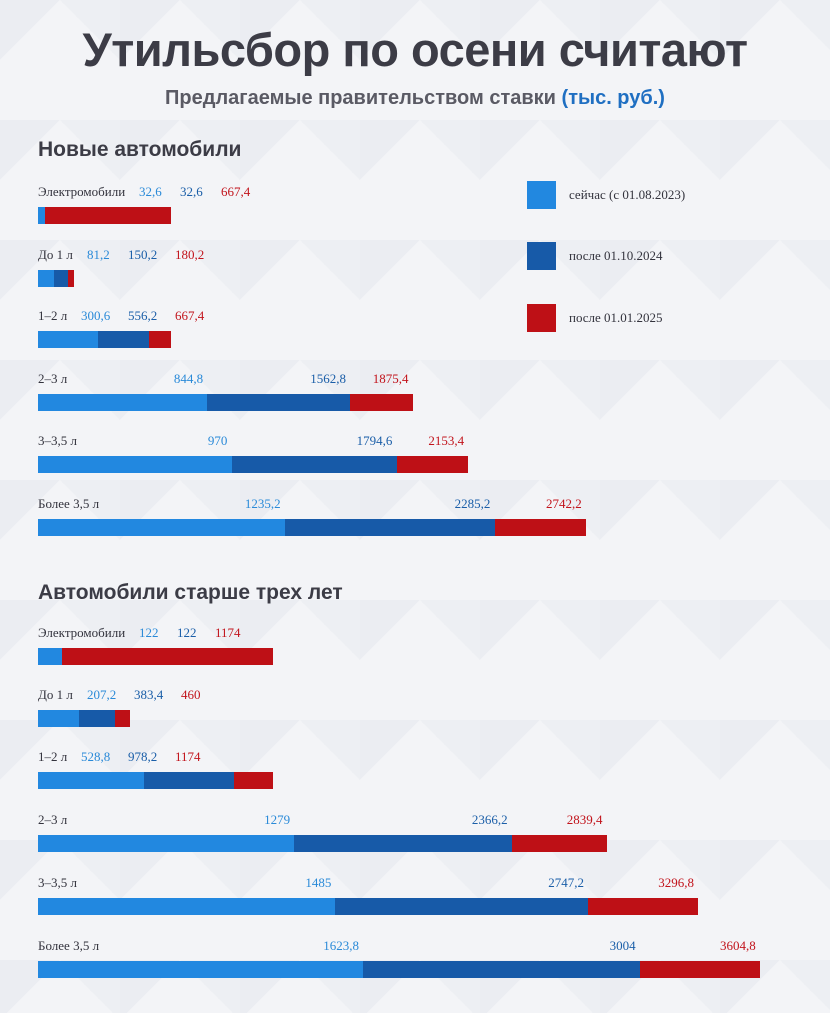  Describe the element at coordinates (472, 503) in the screenshot. I see `value-label-series-1: 2285,2` at that location.